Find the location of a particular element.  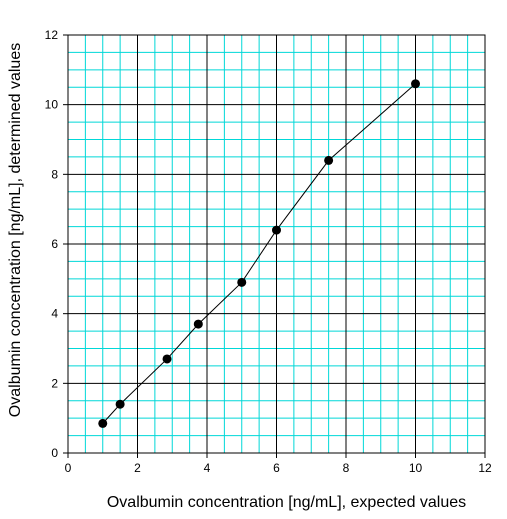

y-tick-label: 10 is located at coordinates (52, 105).